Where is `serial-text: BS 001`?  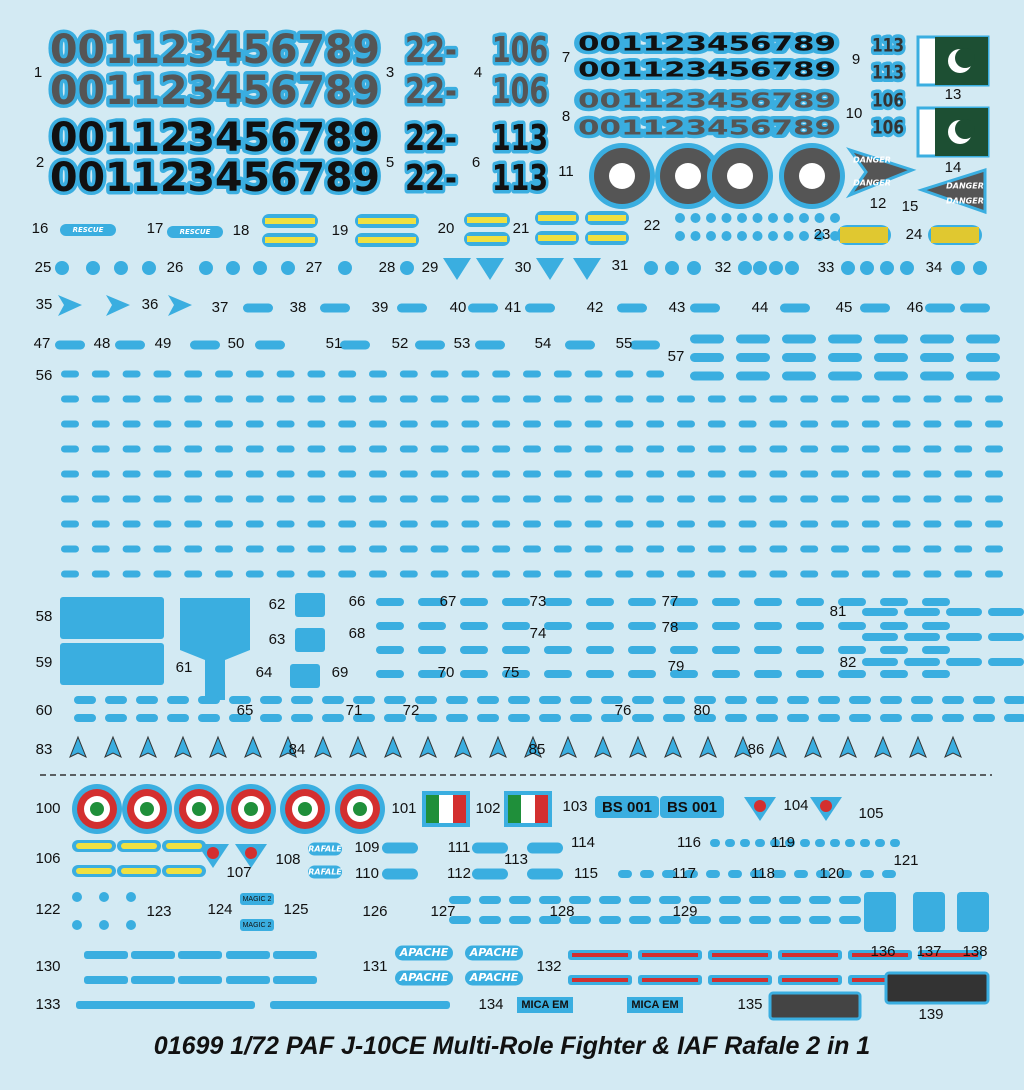 serial-text: BS 001 is located at coordinates (627, 807).